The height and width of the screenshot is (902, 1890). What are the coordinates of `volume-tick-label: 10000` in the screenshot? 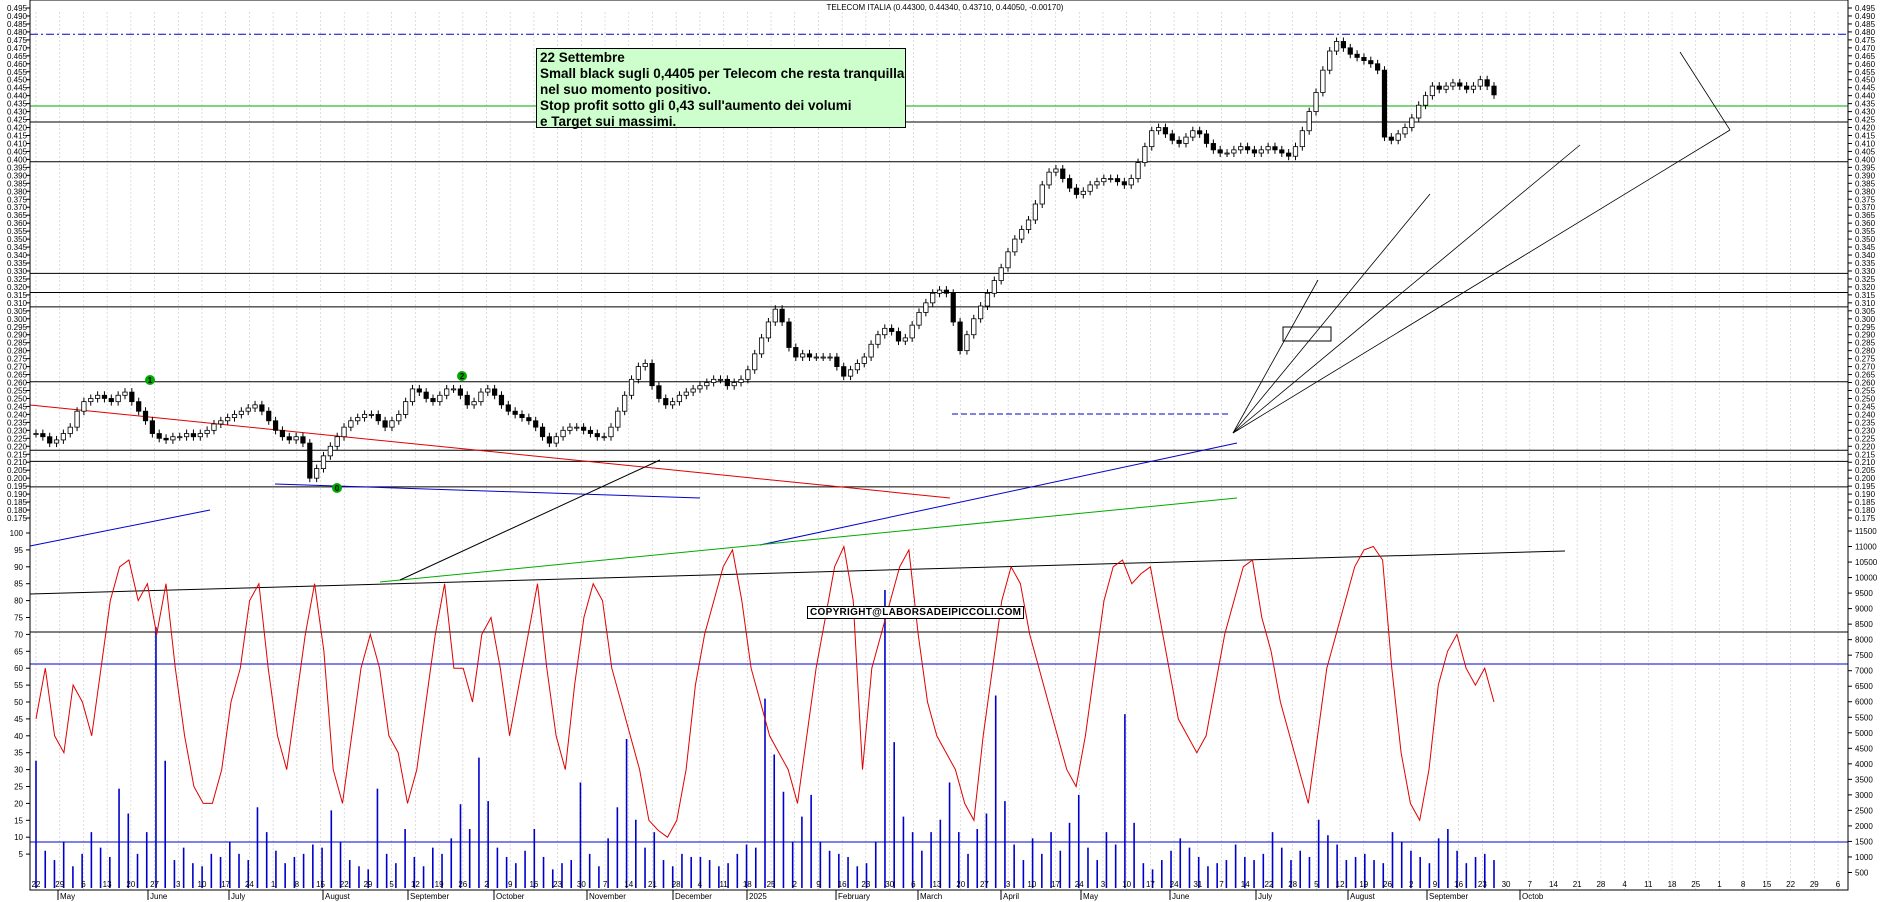 It's located at (1866, 578).